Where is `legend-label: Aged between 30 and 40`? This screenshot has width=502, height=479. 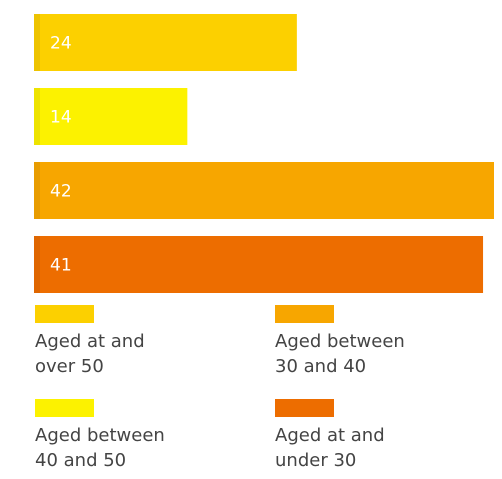
legend-label: Aged between 30 and 40 is located at coordinates (340, 354).